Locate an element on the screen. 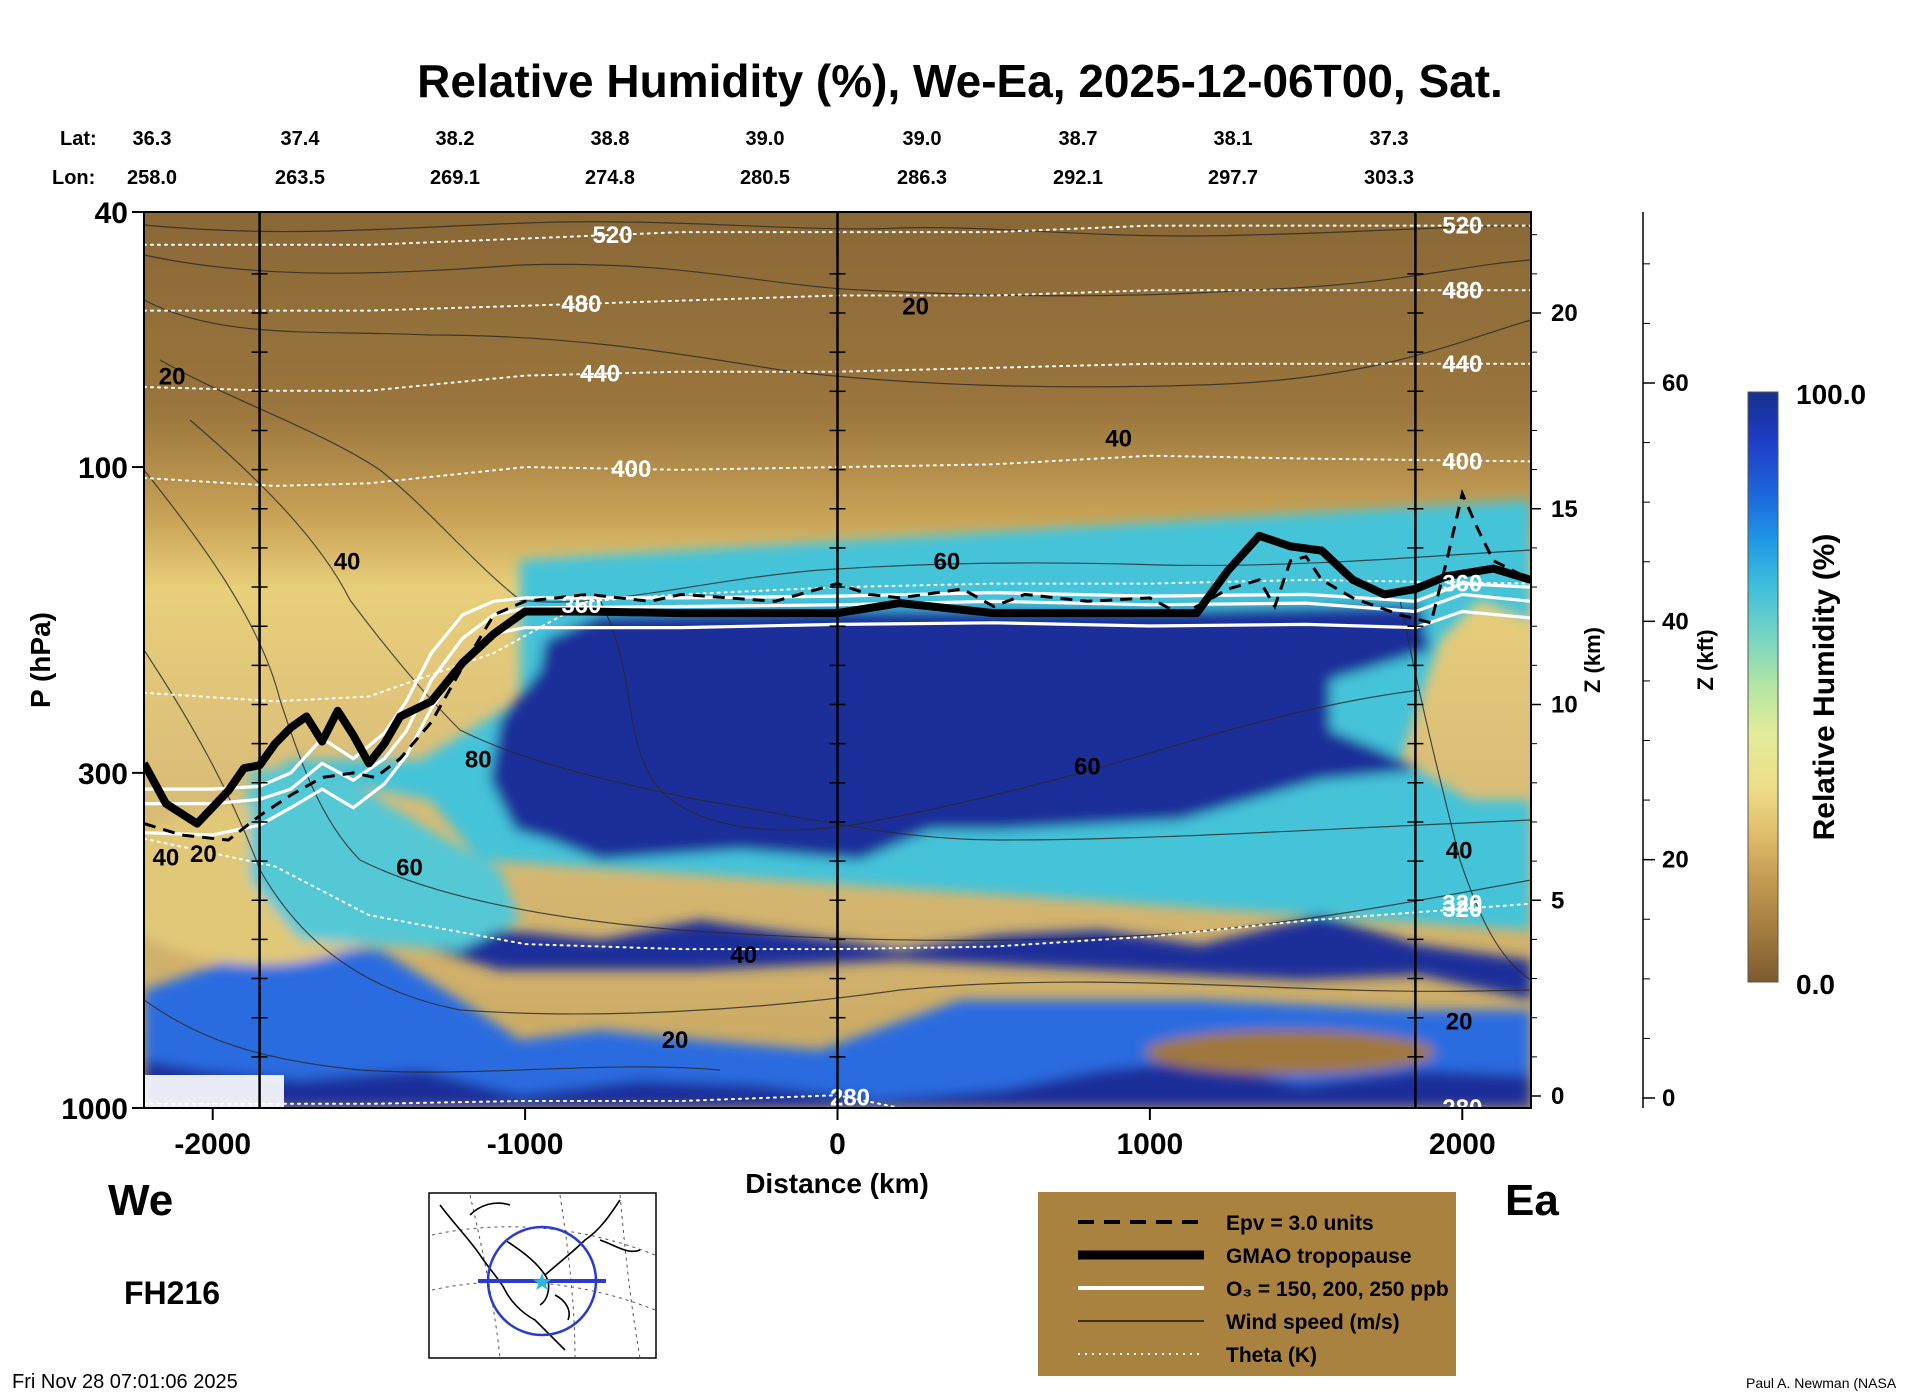  x-tick-label: 2000 is located at coordinates (1462, 1144).